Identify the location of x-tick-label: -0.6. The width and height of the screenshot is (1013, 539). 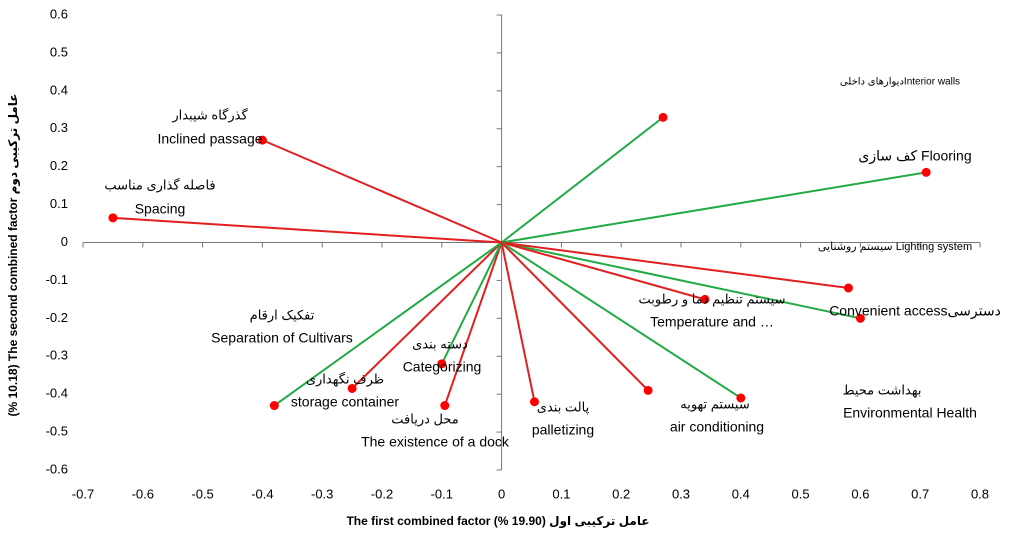
(143, 493).